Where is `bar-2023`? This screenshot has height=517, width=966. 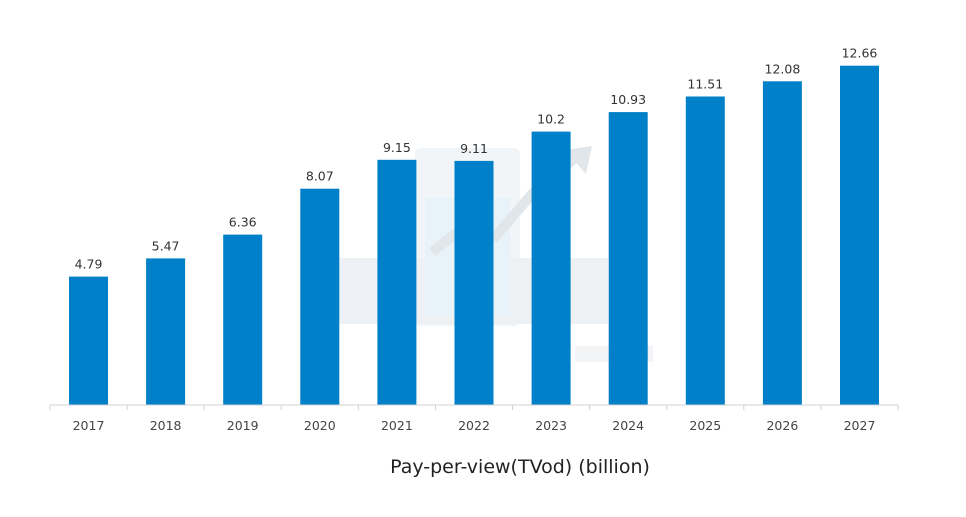 bar-2023 is located at coordinates (551, 268).